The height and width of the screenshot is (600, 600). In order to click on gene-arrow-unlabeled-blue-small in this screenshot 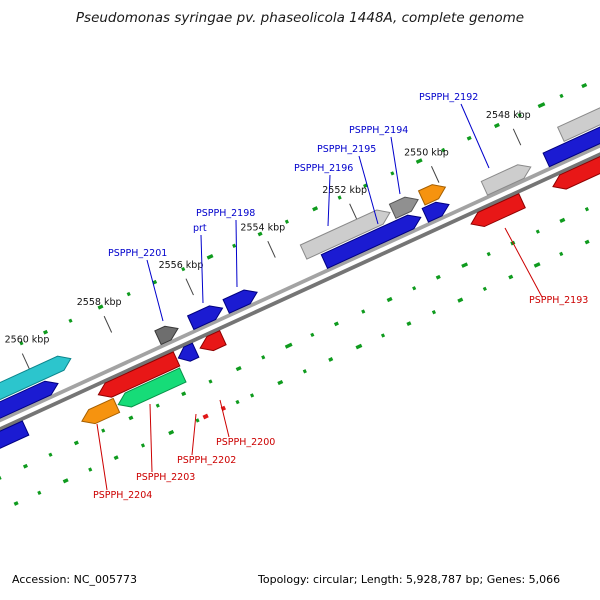, I will do `click(187, 353)`.